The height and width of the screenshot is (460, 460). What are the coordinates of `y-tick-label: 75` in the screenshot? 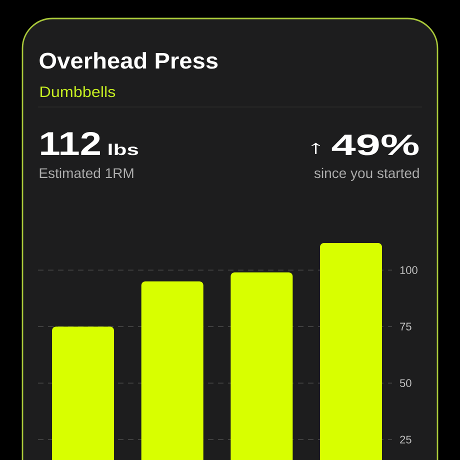 It's located at (406, 326).